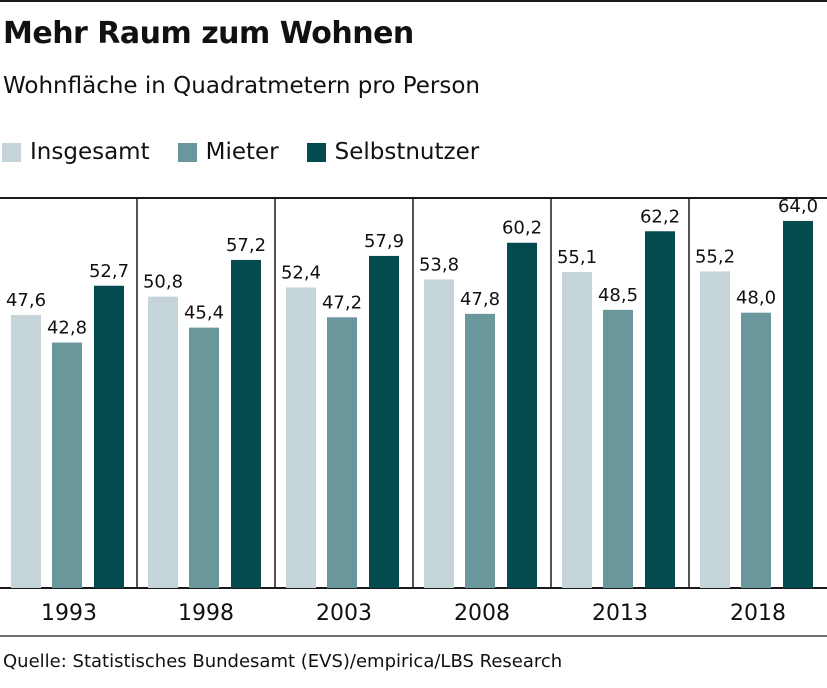 Image resolution: width=827 pixels, height=688 pixels. What do you see at coordinates (163, 282) in the screenshot?
I see `data-label-1998-insgesamt: 50,8` at bounding box center [163, 282].